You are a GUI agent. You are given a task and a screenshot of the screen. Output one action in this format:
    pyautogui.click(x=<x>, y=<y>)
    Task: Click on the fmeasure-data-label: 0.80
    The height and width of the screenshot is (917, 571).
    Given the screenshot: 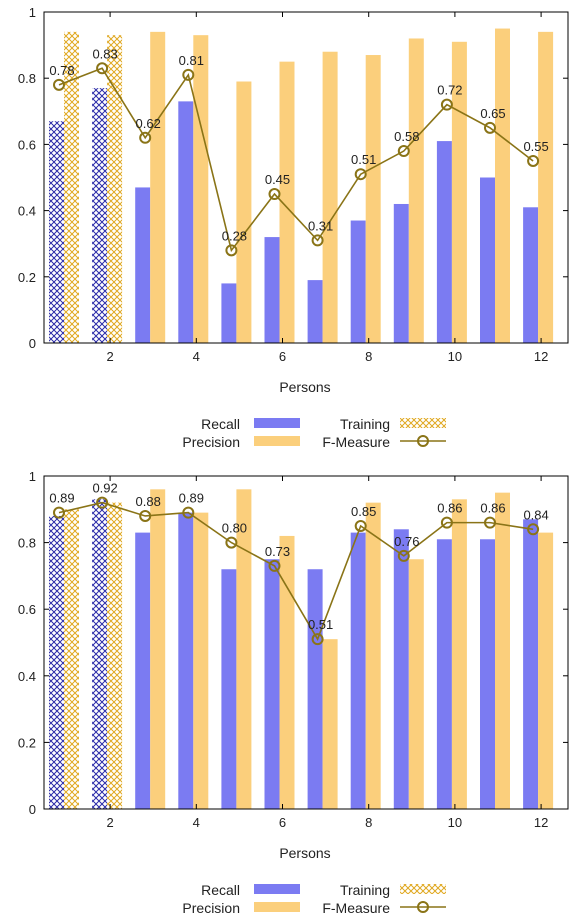 What is the action you would take?
    pyautogui.click(x=234, y=528)
    